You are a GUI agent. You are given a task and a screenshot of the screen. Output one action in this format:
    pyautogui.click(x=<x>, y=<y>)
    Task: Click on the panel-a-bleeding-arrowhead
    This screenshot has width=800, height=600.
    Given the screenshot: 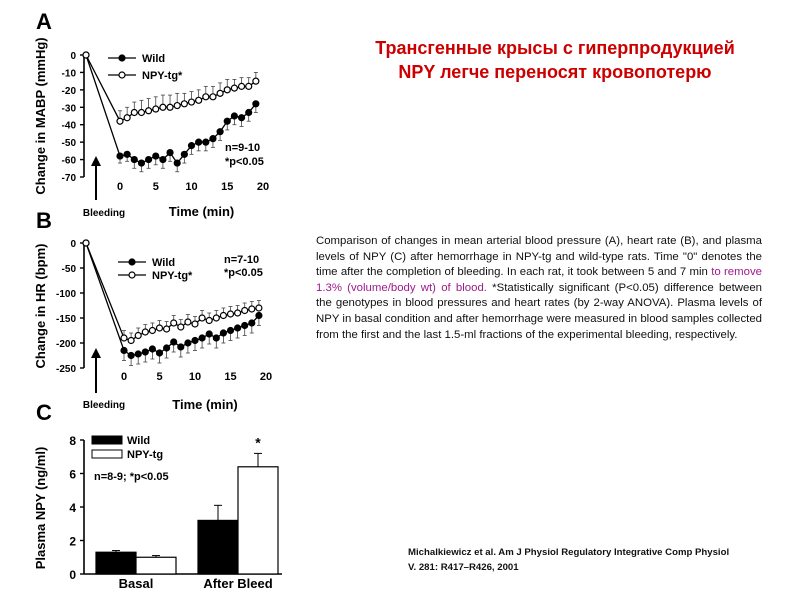 What is the action you would take?
    pyautogui.click(x=96, y=161)
    